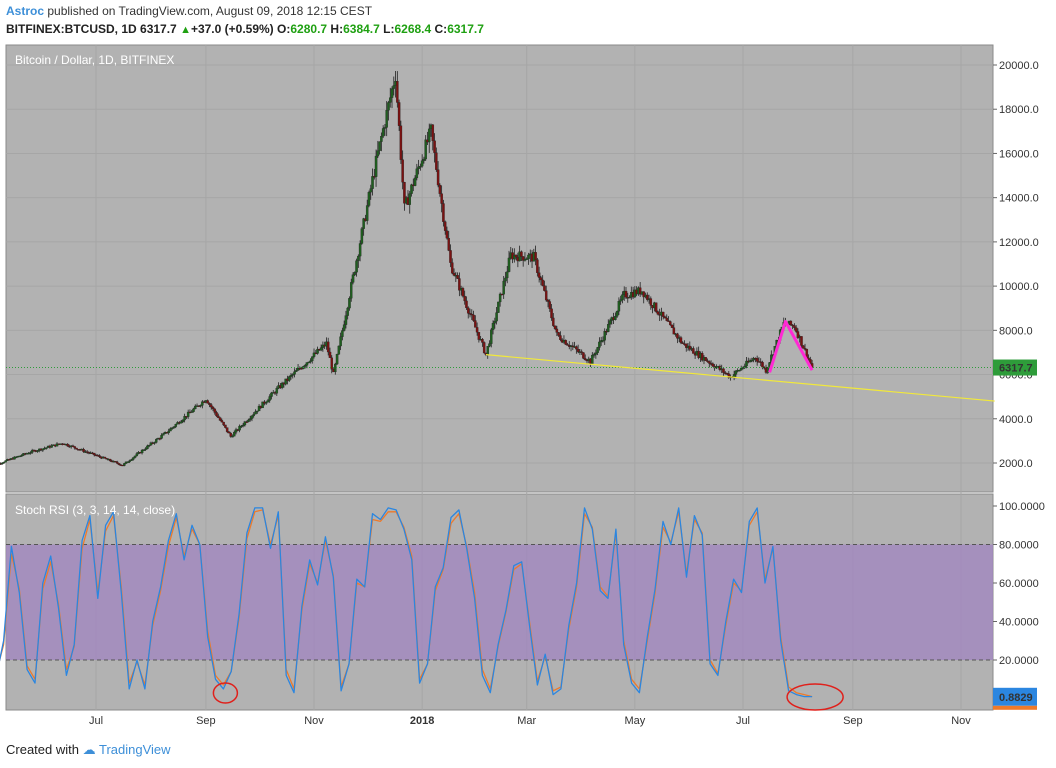  I want to click on last-price: 6317.7, so click(158, 29).